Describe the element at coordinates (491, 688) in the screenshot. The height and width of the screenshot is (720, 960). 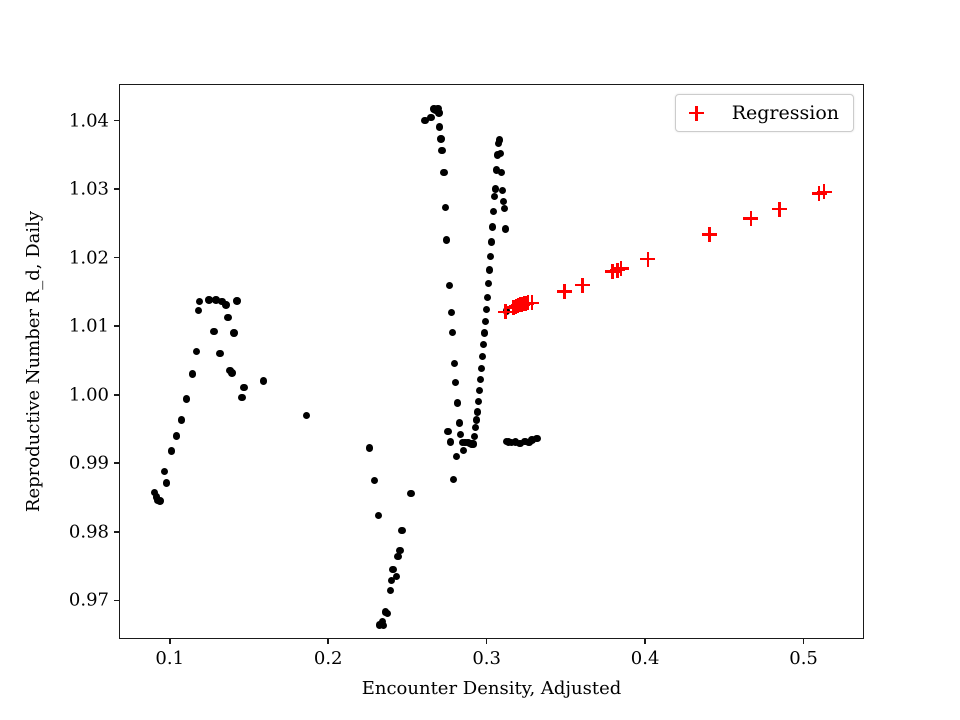
I see `x-axis-label: Encounter Density, Adjusted` at that location.